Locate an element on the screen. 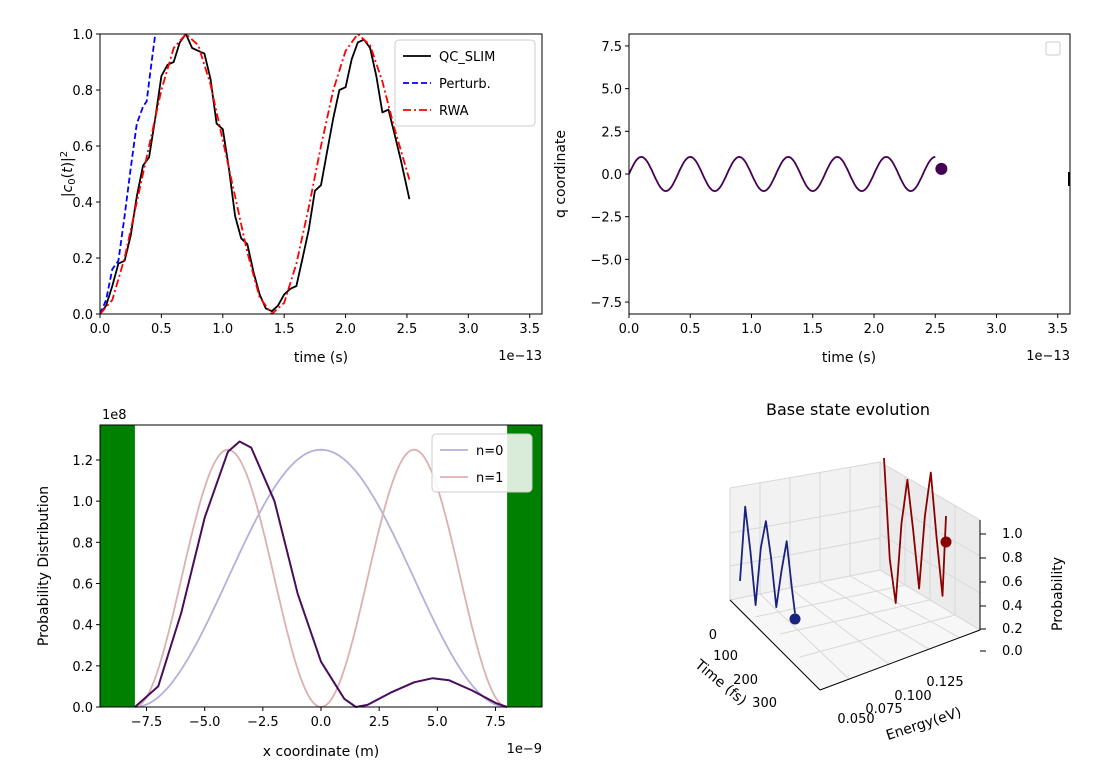 The width and height of the screenshot is (1113, 773). p4-prob-tick-label: 0.8 is located at coordinates (1012, 558).